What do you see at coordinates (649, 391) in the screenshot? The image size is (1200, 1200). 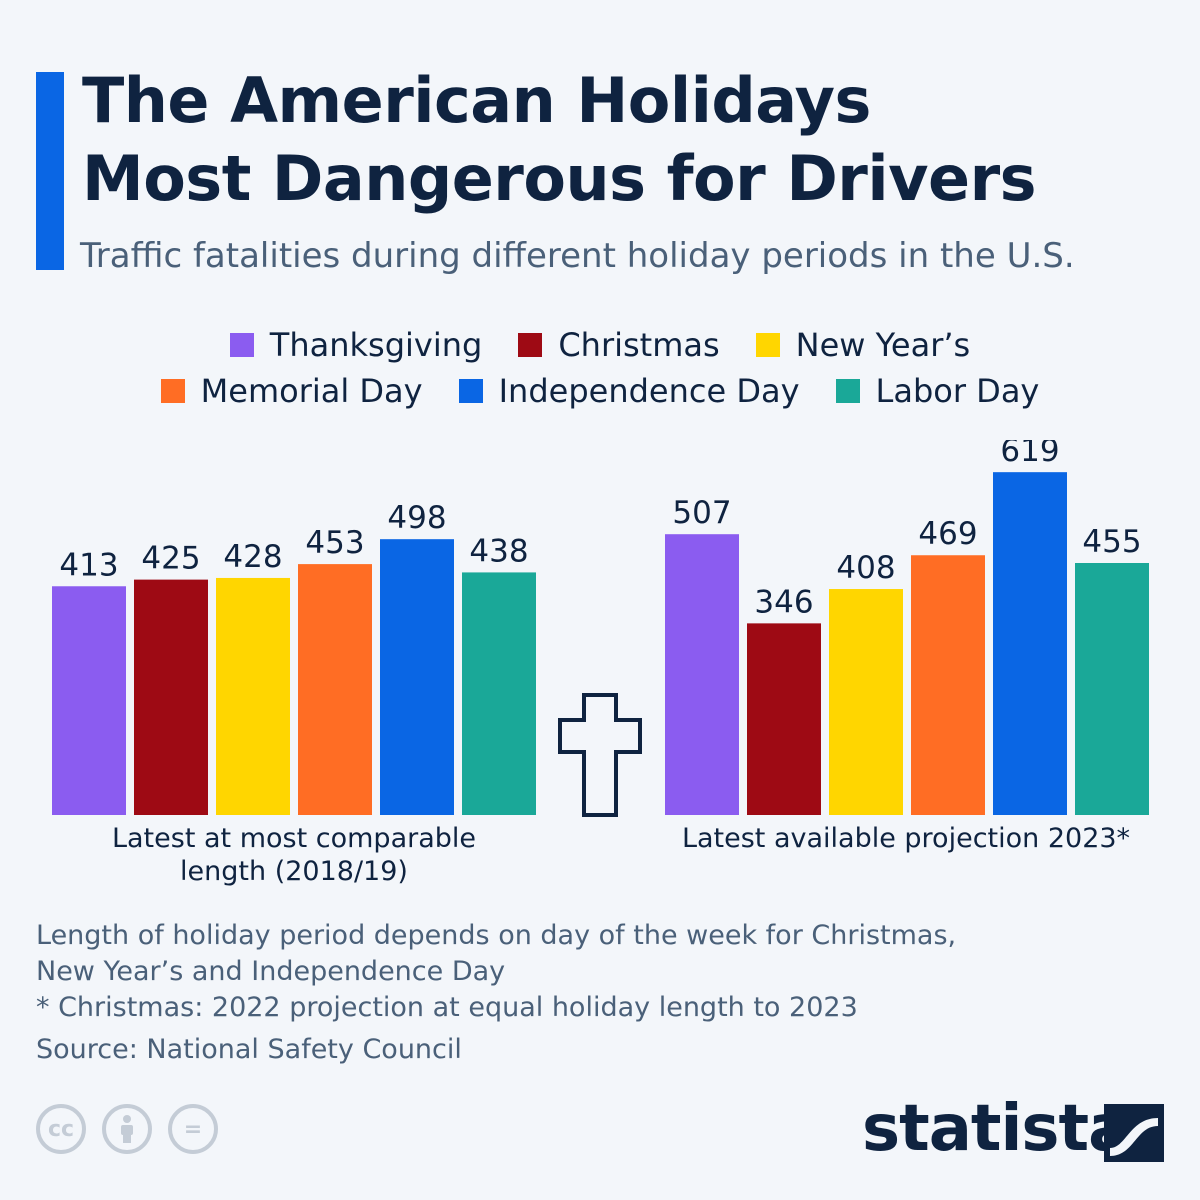 I see `legend-label-independence-day: Independence Day` at bounding box center [649, 391].